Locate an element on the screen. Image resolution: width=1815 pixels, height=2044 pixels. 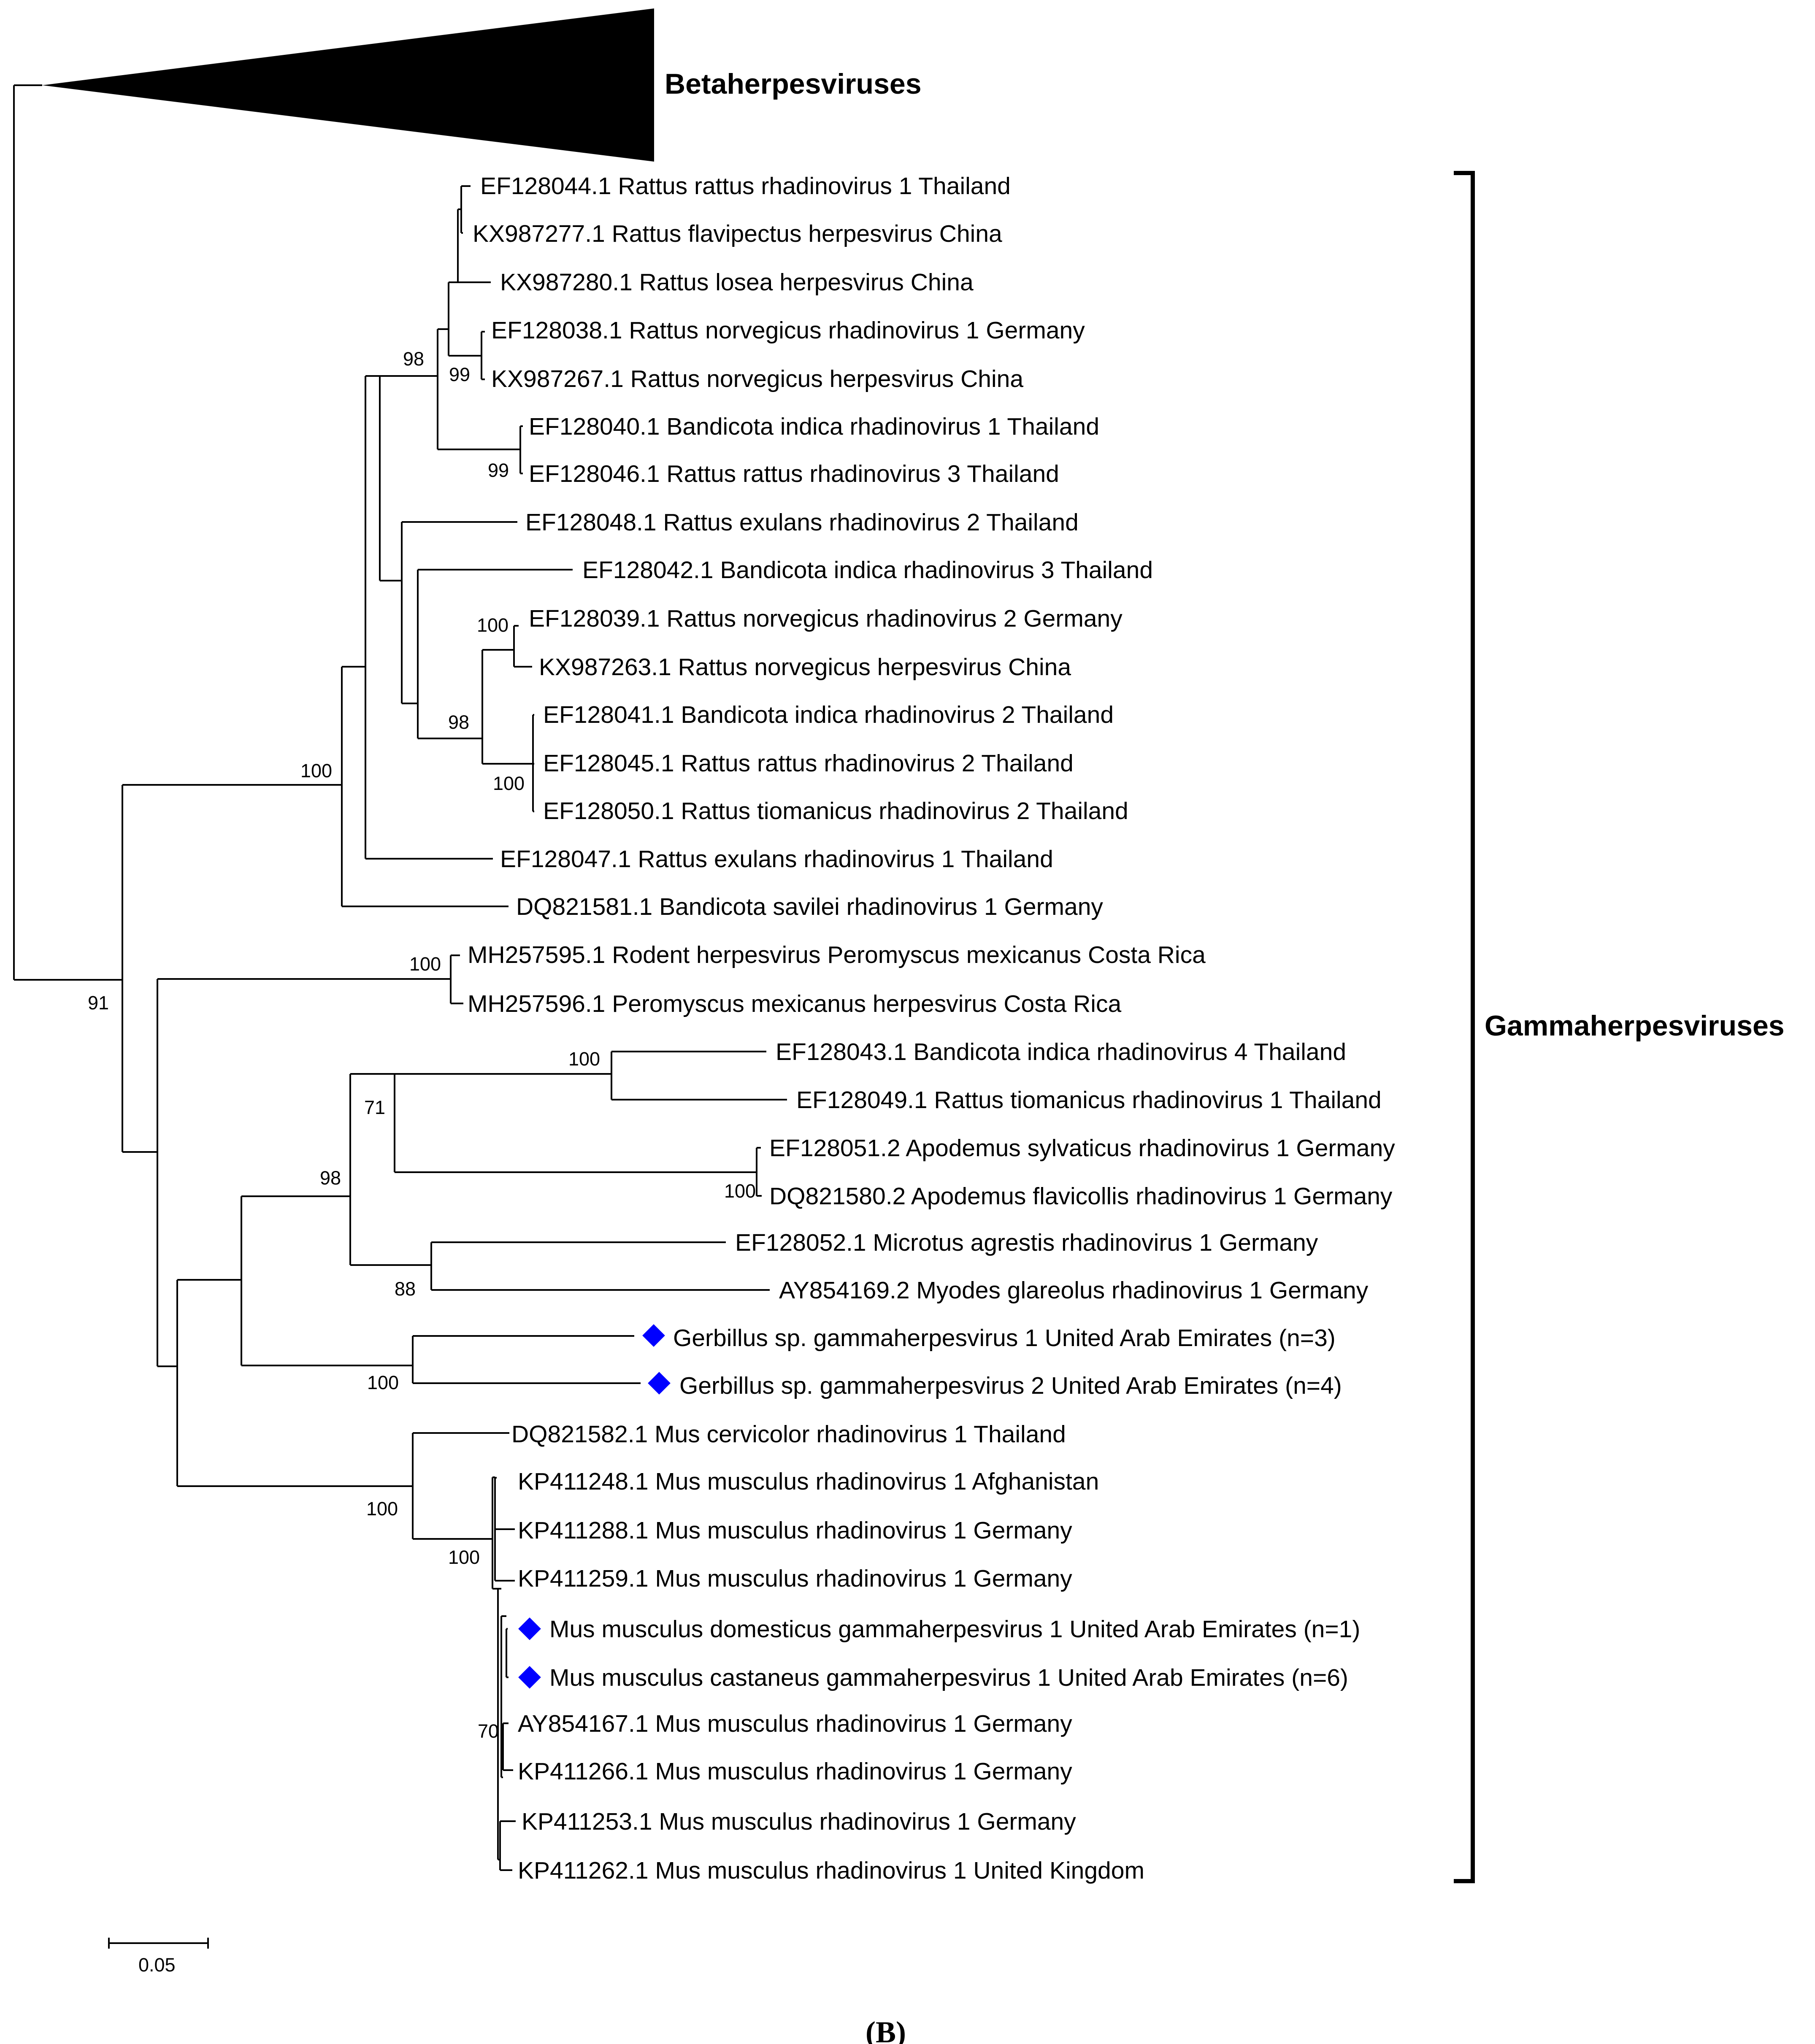
branch-rattus-core is located at coordinates (408, 478).